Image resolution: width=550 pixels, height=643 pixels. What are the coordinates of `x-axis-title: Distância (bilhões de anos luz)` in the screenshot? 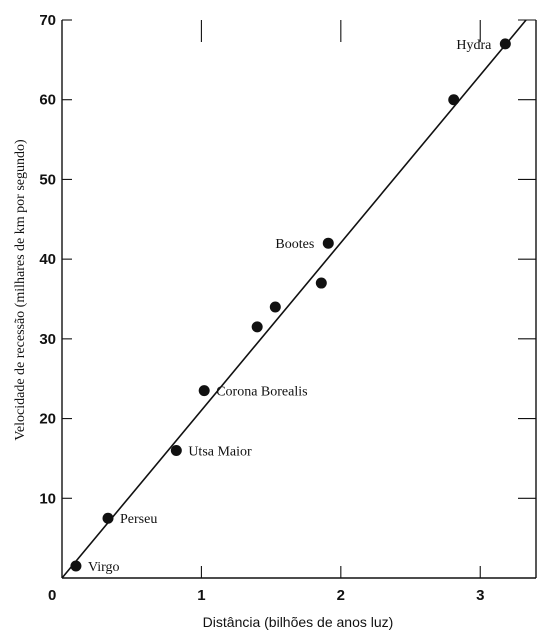 It's located at (298, 622).